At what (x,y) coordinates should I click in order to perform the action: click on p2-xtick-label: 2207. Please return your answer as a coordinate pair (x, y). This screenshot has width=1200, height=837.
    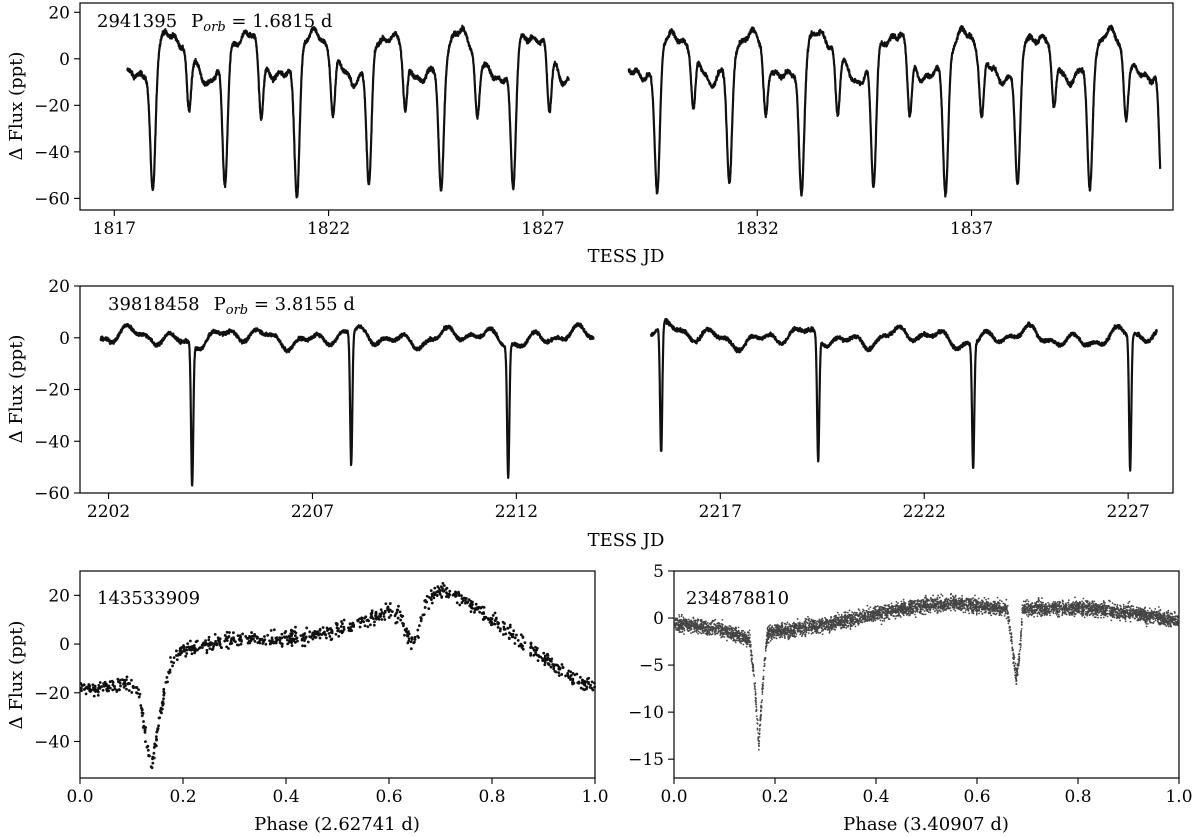
    Looking at the image, I should click on (312, 512).